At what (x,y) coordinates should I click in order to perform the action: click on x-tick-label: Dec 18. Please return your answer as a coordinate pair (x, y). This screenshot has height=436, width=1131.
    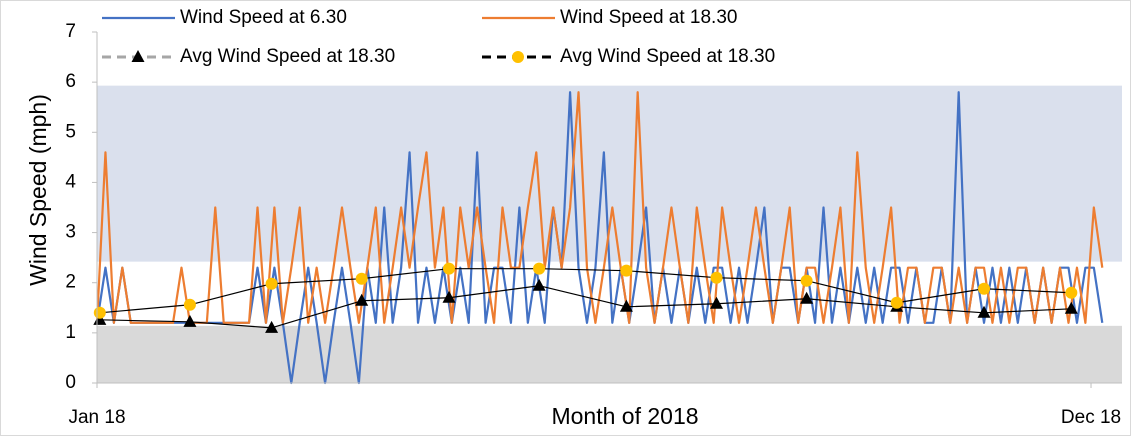
    Looking at the image, I should click on (1091, 417).